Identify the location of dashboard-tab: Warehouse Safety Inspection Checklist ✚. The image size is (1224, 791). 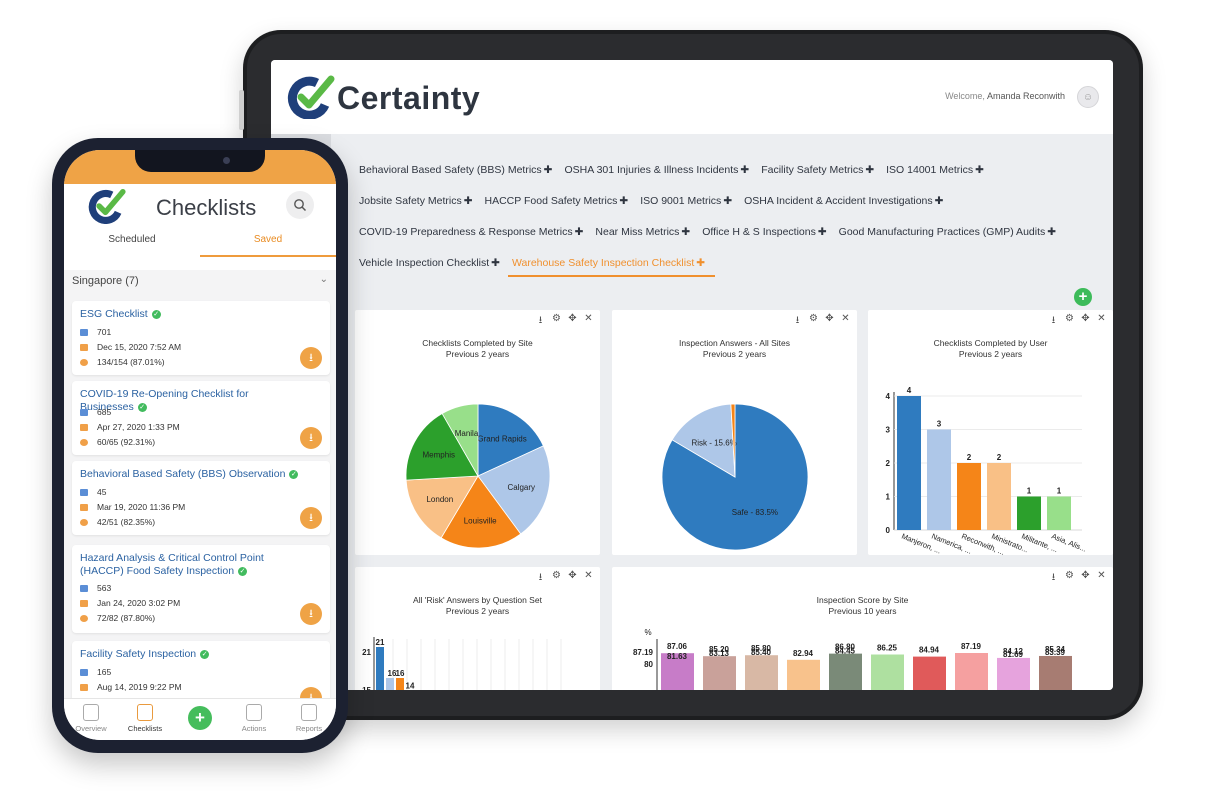
(611, 267).